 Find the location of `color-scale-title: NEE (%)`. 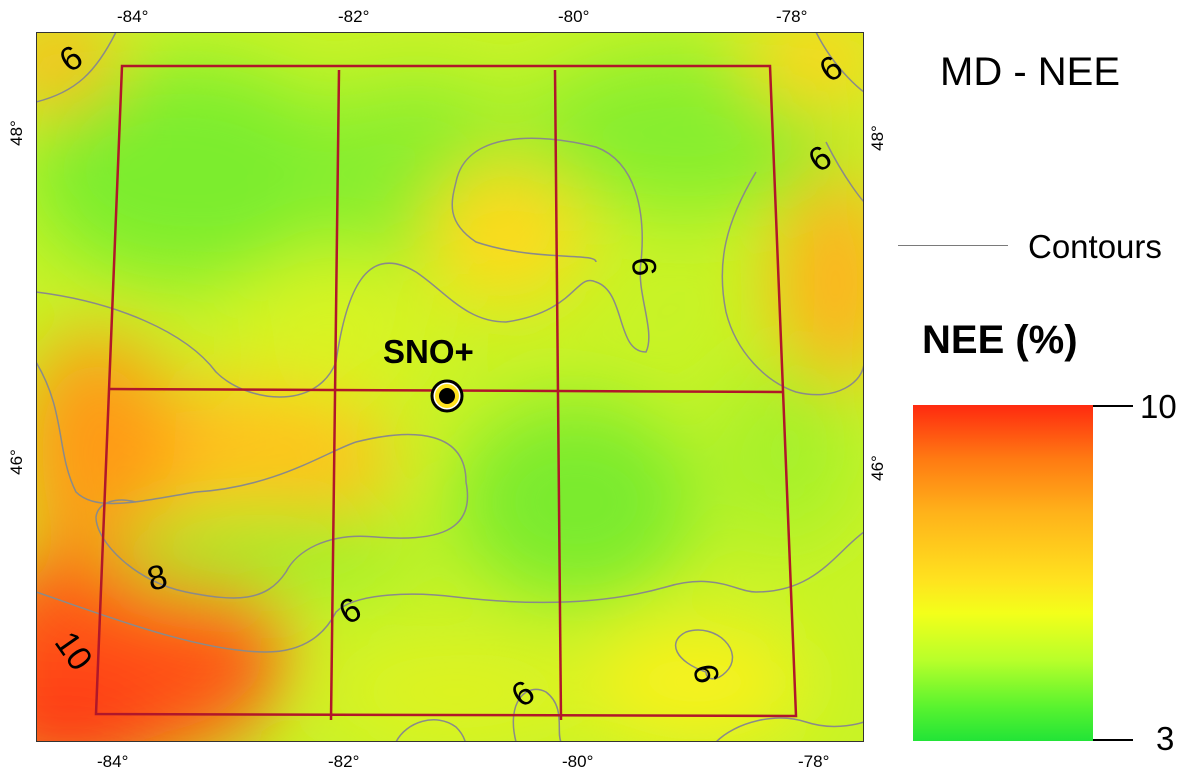

color-scale-title: NEE (%) is located at coordinates (1000, 340).